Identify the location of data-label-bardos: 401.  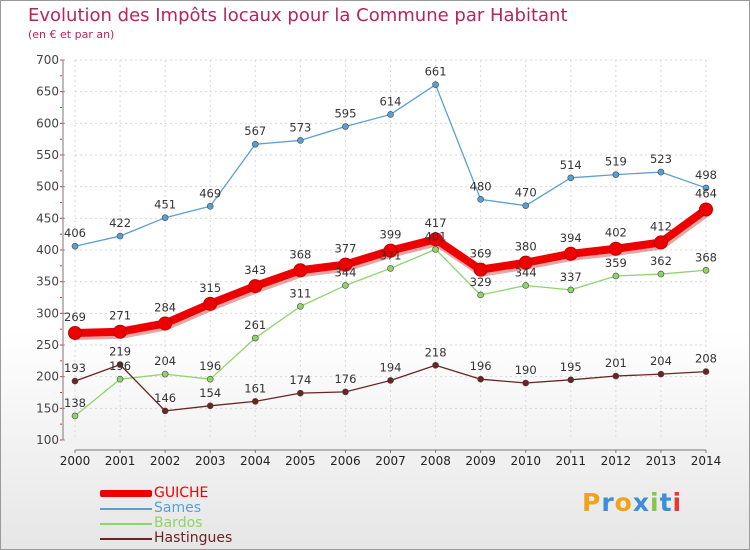
(436, 236).